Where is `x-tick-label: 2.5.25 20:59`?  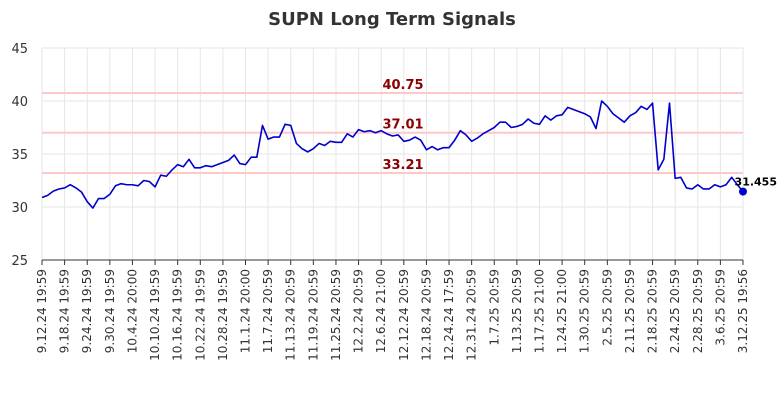 x-tick-label: 2.5.25 20:59 is located at coordinates (607, 307).